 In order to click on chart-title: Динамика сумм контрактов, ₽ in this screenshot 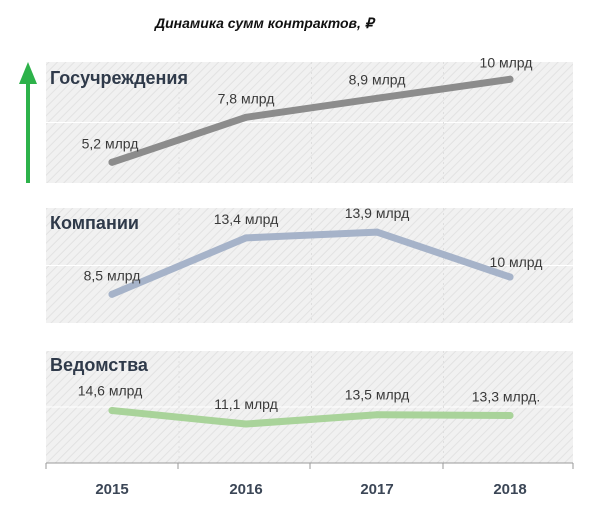, I will do `click(265, 23)`.